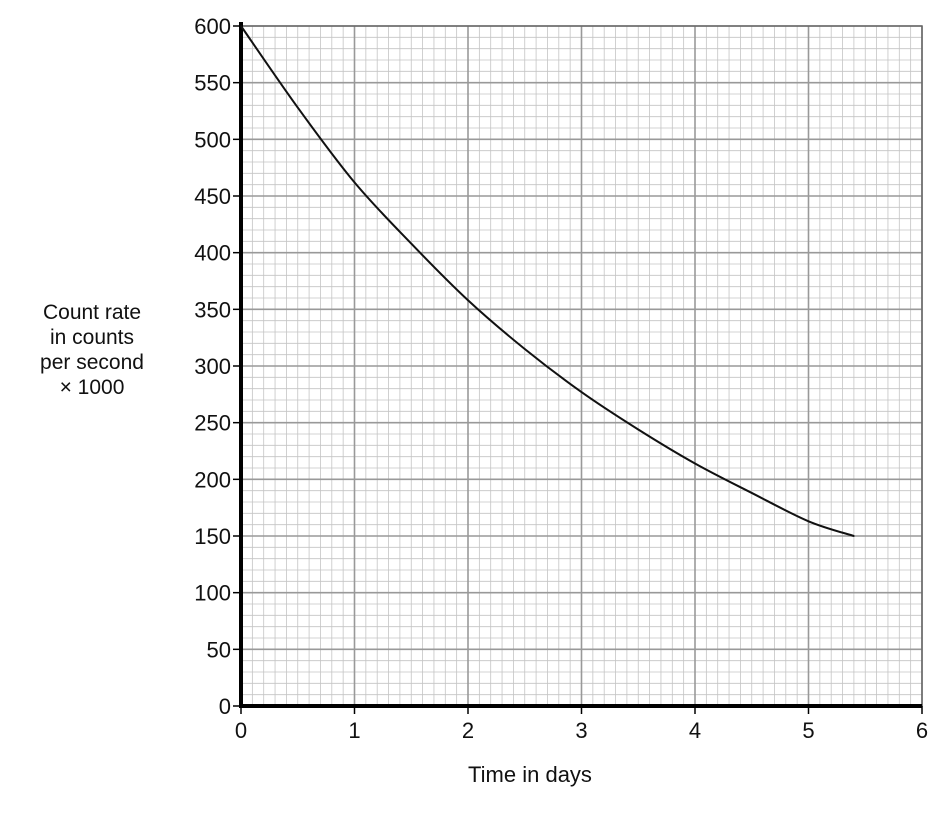 This screenshot has height=821, width=934. I want to click on y-axis-label-line-1: Count rate, so click(92, 312).